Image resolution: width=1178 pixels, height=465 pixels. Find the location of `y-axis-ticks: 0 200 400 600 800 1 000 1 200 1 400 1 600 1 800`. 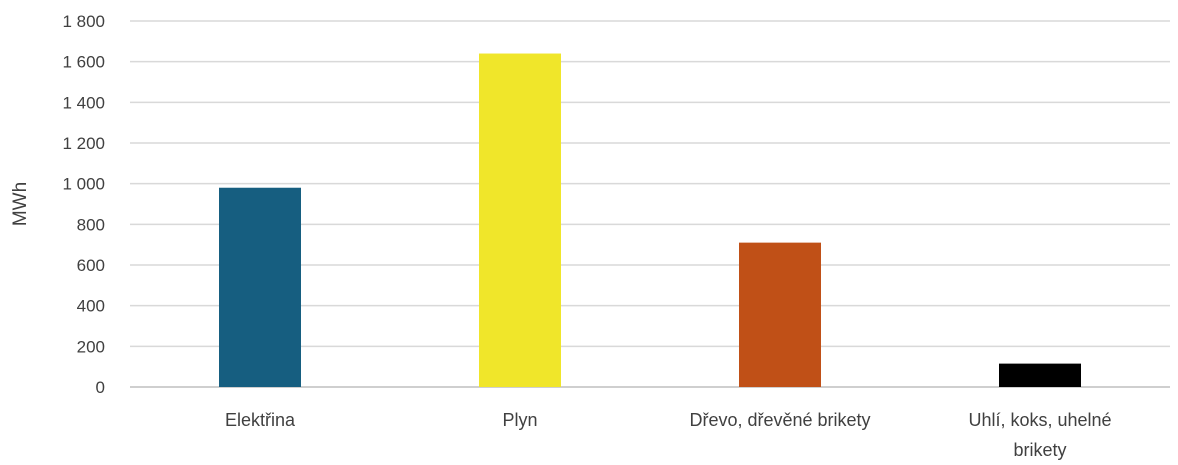

y-axis-ticks: 0 200 400 600 800 1 000 1 200 1 400 1 600 1 800 is located at coordinates (83, 204).